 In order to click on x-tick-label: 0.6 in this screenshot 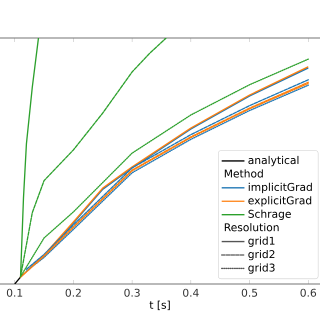, I will do `click(308, 292)`.